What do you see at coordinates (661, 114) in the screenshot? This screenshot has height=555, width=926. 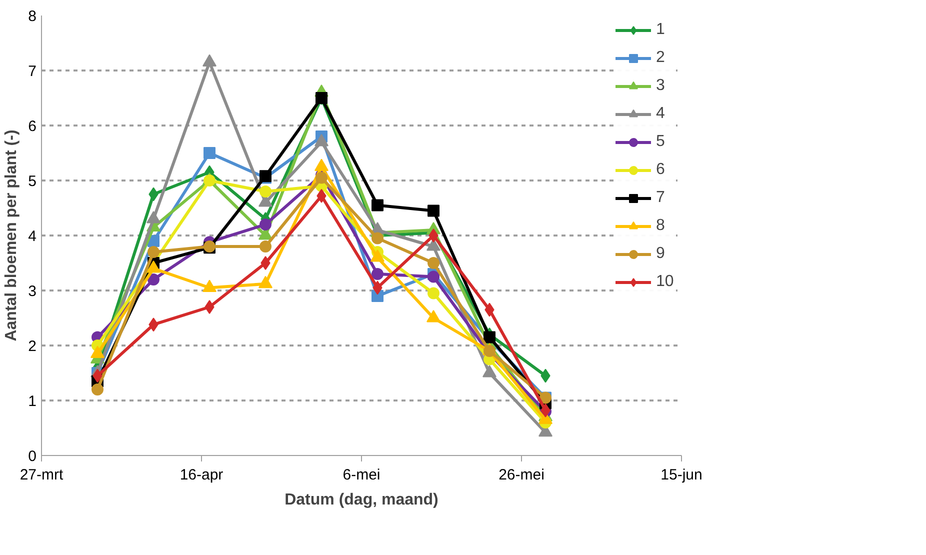 I see `legend-label: 4` at bounding box center [661, 114].